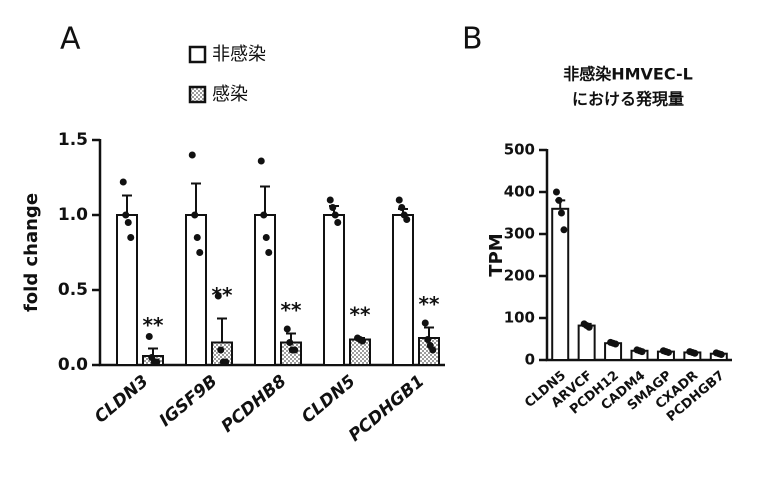 The height and width of the screenshot is (496, 770). Describe the element at coordinates (73, 290) in the screenshot. I see `y-tick-label: 0.5` at that location.